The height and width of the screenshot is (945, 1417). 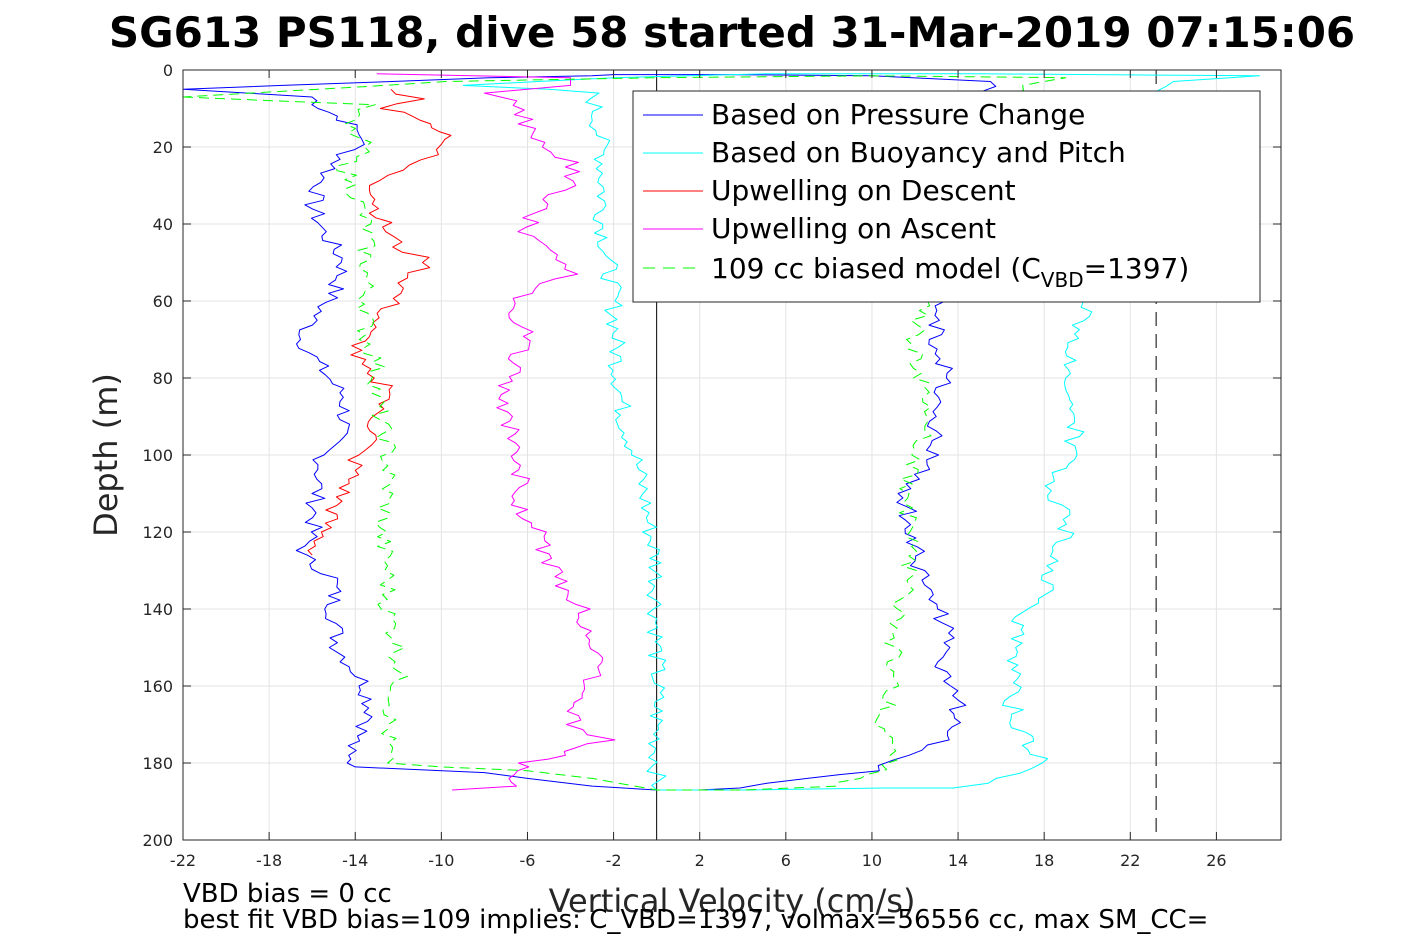 What do you see at coordinates (183, 860) in the screenshot?
I see `x-tick-label: -22` at bounding box center [183, 860].